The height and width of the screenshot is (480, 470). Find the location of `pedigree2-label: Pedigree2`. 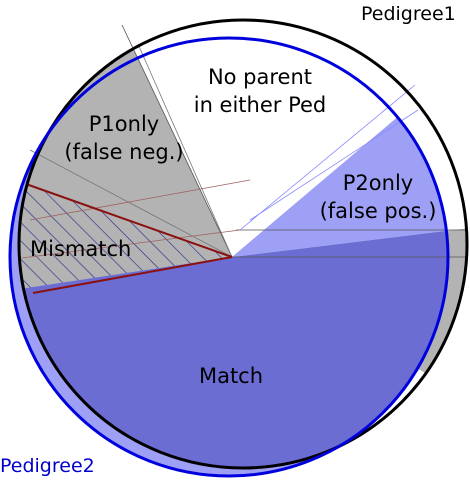

pedigree2-label: Pedigree2 is located at coordinates (47, 466).